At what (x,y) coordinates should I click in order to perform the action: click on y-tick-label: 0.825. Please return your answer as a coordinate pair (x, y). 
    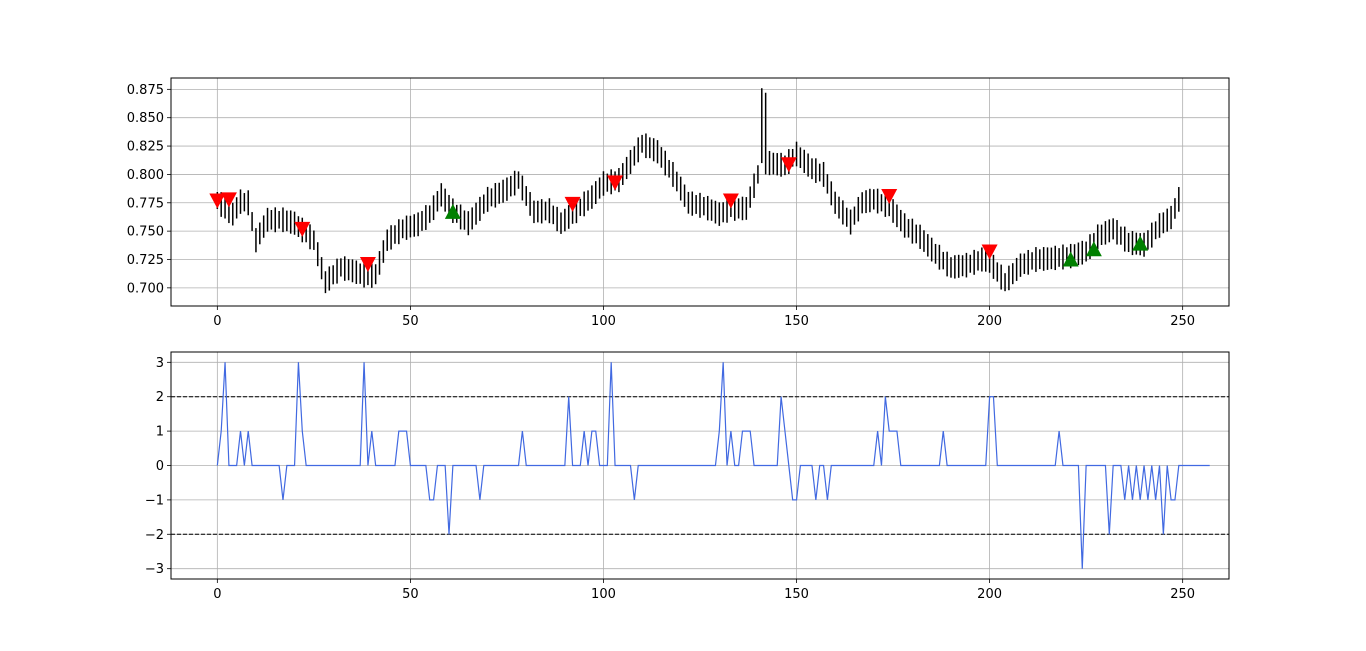
    Looking at the image, I should click on (145, 147).